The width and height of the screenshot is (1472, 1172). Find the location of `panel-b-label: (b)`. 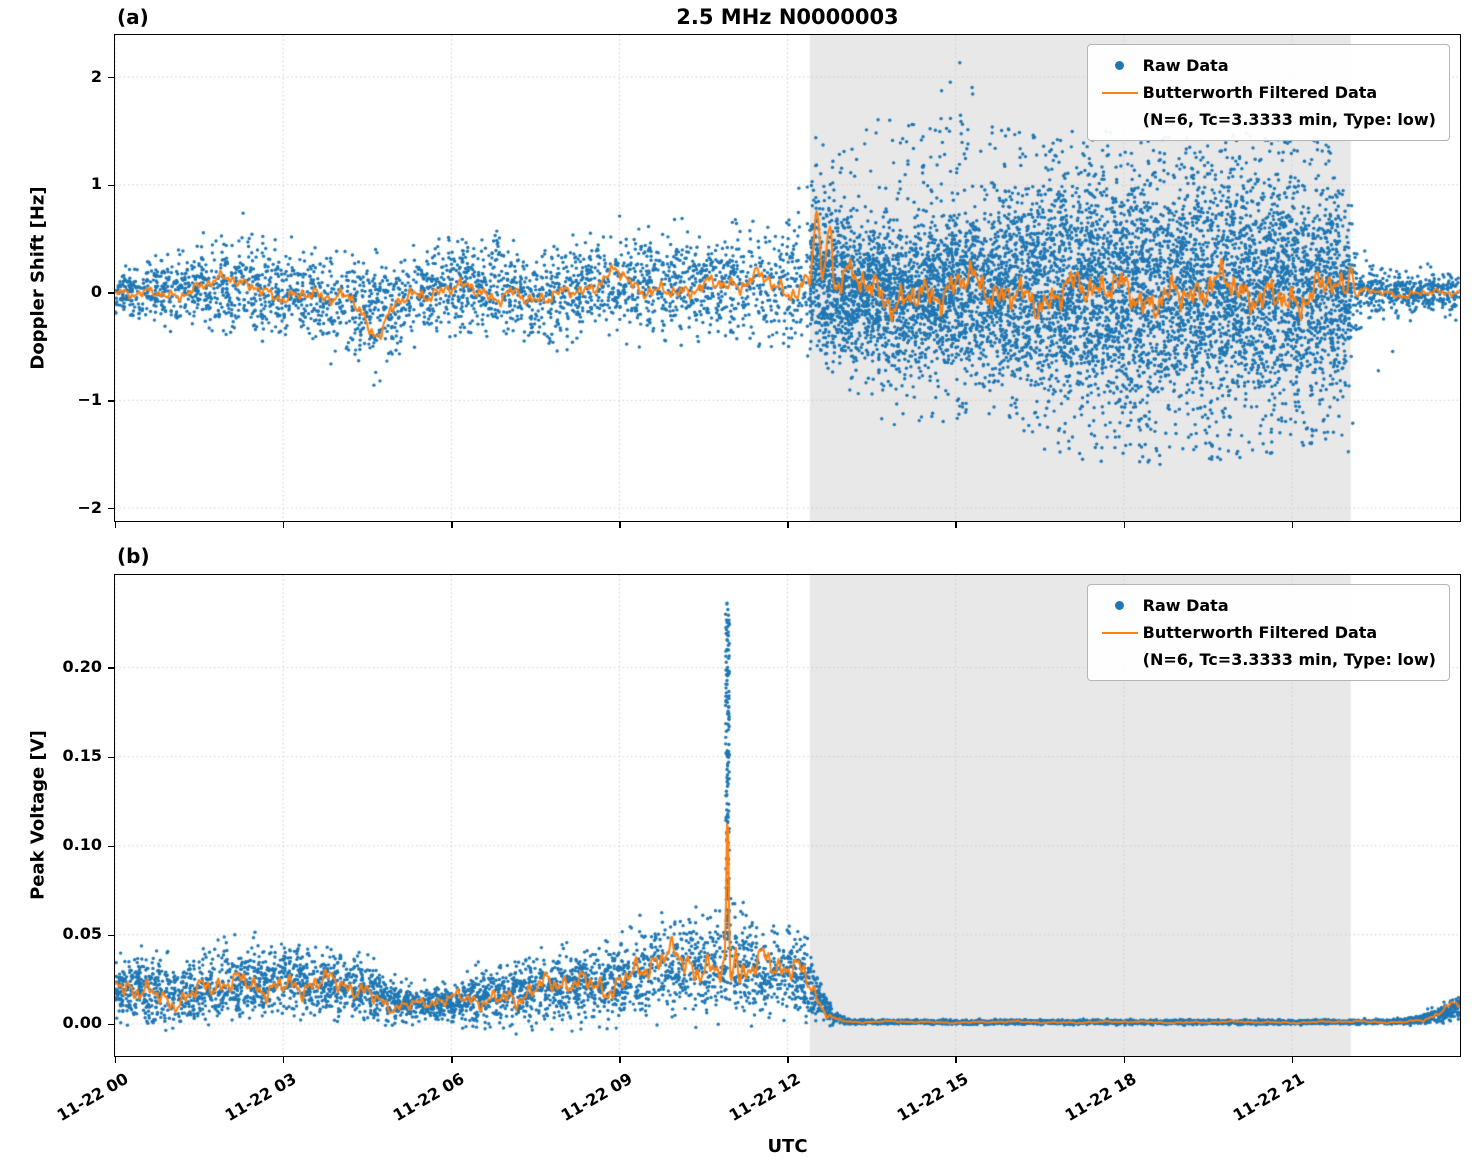

panel-b-label: (b) is located at coordinates (133, 556).